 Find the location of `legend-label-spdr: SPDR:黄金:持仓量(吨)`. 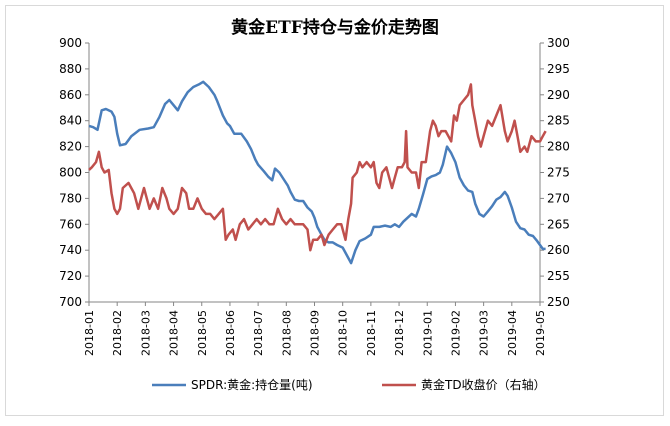

legend-label-spdr: SPDR:黄金:持仓量(吨) is located at coordinates (252, 384).